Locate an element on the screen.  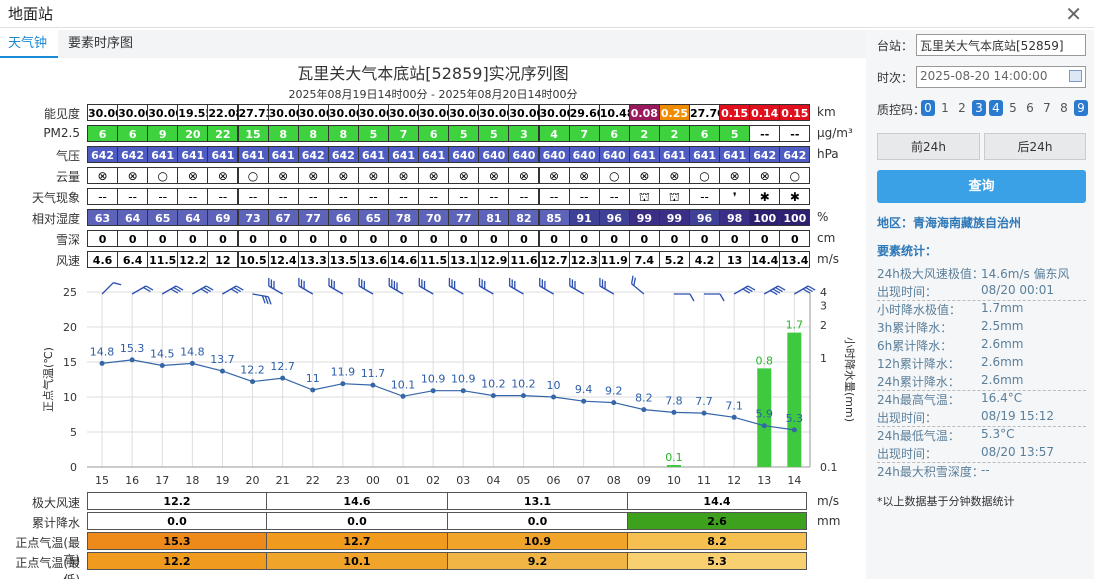
cell-pm25: 7 is located at coordinates (404, 133).